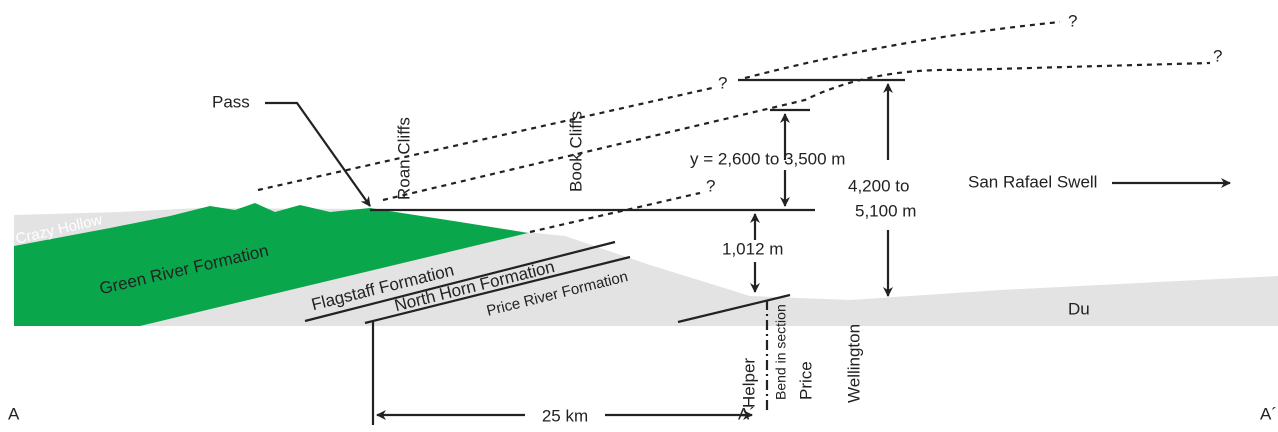 The image size is (1278, 432). I want to click on label: Du, so click(1079, 308).